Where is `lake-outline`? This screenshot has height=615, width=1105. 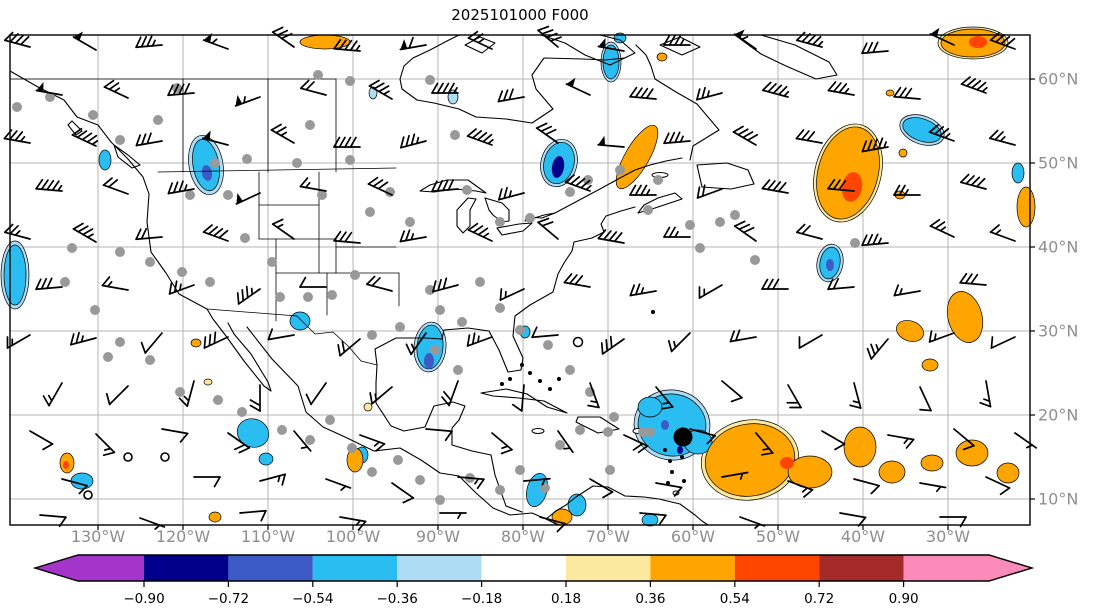
lake-outline is located at coordinates (497, 210).